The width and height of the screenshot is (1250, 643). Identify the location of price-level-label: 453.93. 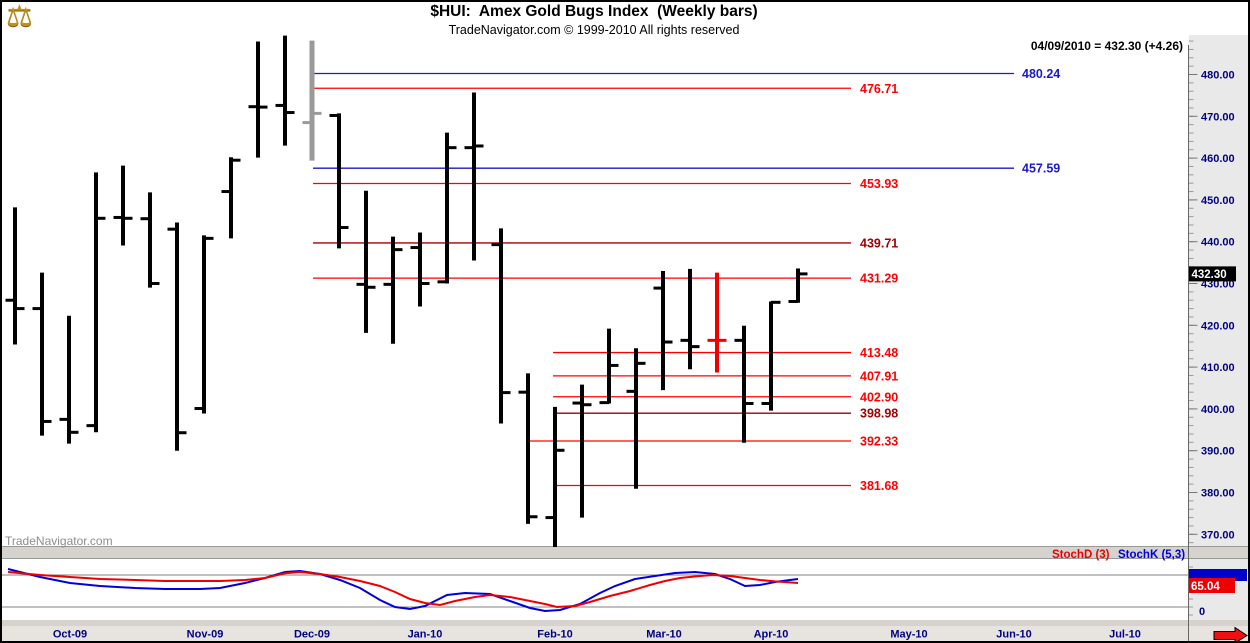
(879, 184).